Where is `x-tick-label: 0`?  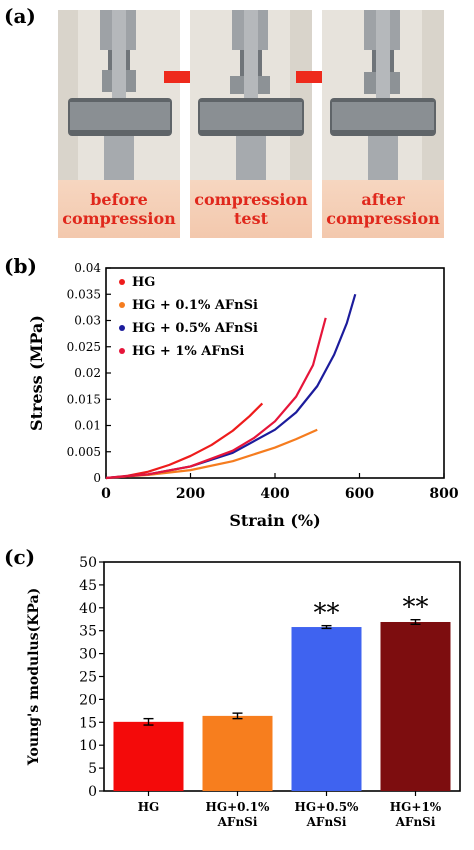
x-tick-label: 0 is located at coordinates (106, 494).